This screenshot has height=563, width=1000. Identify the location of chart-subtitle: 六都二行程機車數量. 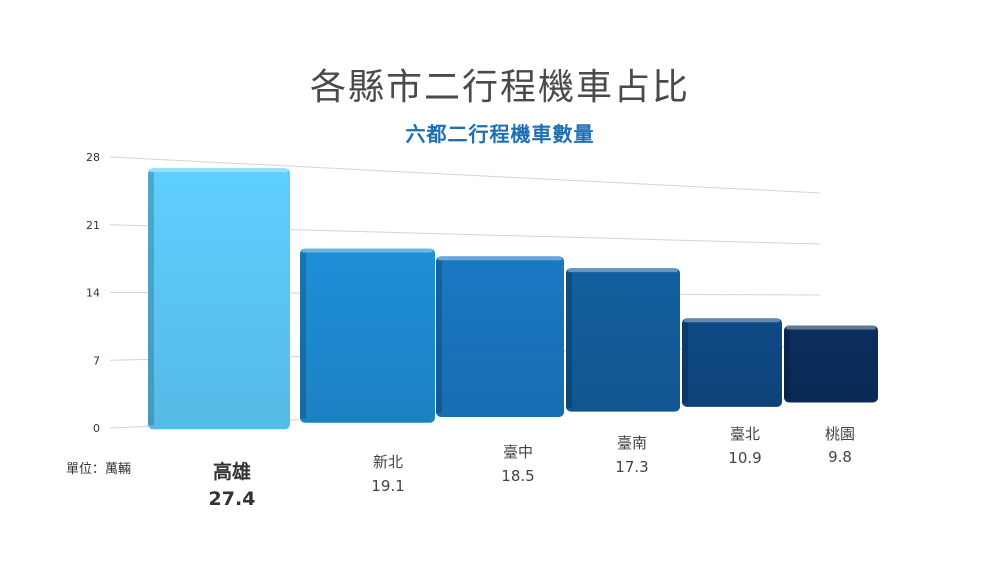
(500, 134).